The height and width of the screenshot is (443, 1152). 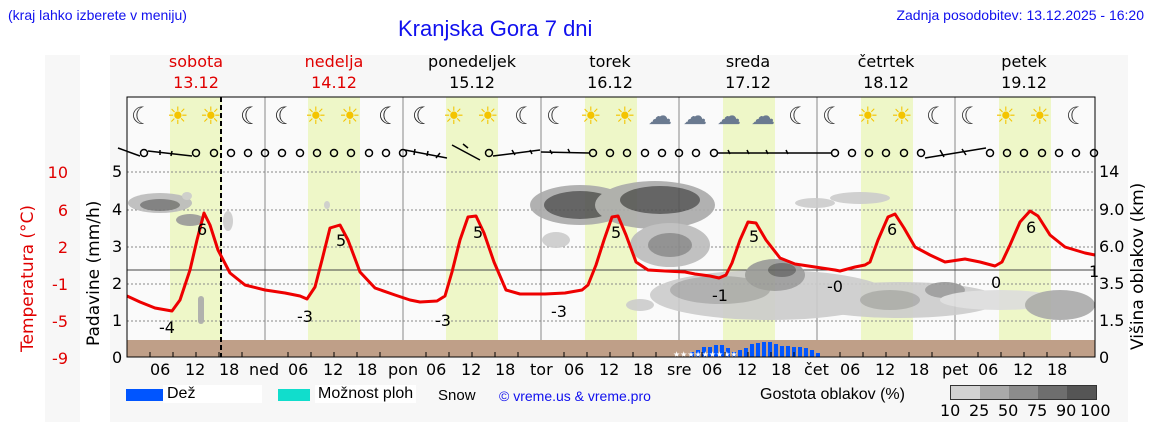 What do you see at coordinates (955, 369) in the screenshot?
I see `x-tick: pet` at bounding box center [955, 369].